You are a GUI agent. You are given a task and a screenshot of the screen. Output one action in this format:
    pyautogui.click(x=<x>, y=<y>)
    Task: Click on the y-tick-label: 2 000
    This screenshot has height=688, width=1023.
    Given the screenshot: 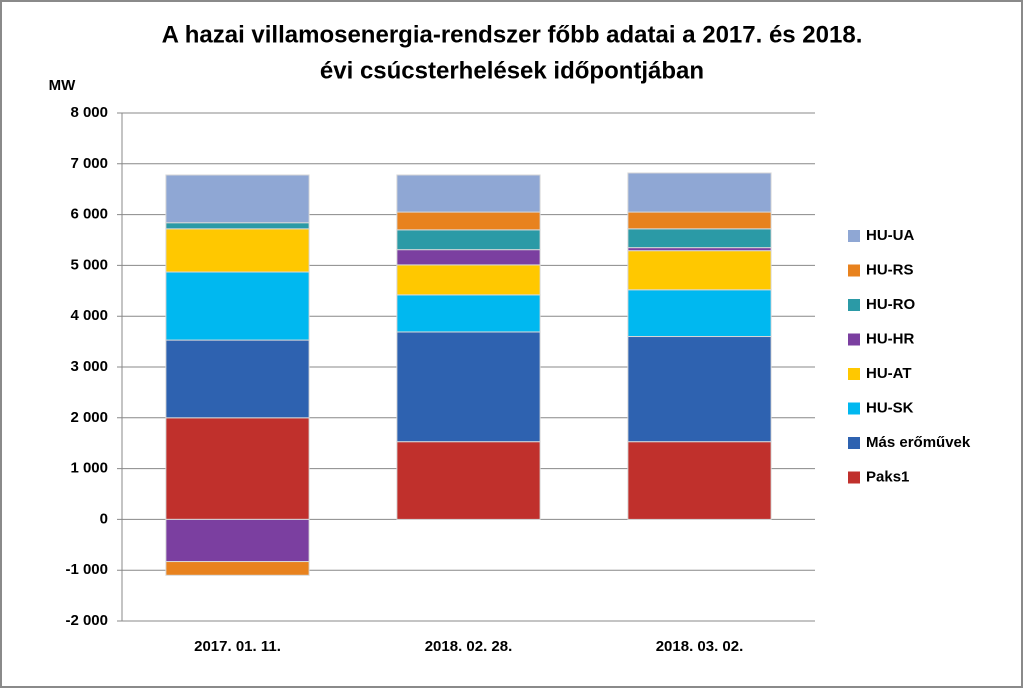 What is the action you would take?
    pyautogui.click(x=89, y=417)
    